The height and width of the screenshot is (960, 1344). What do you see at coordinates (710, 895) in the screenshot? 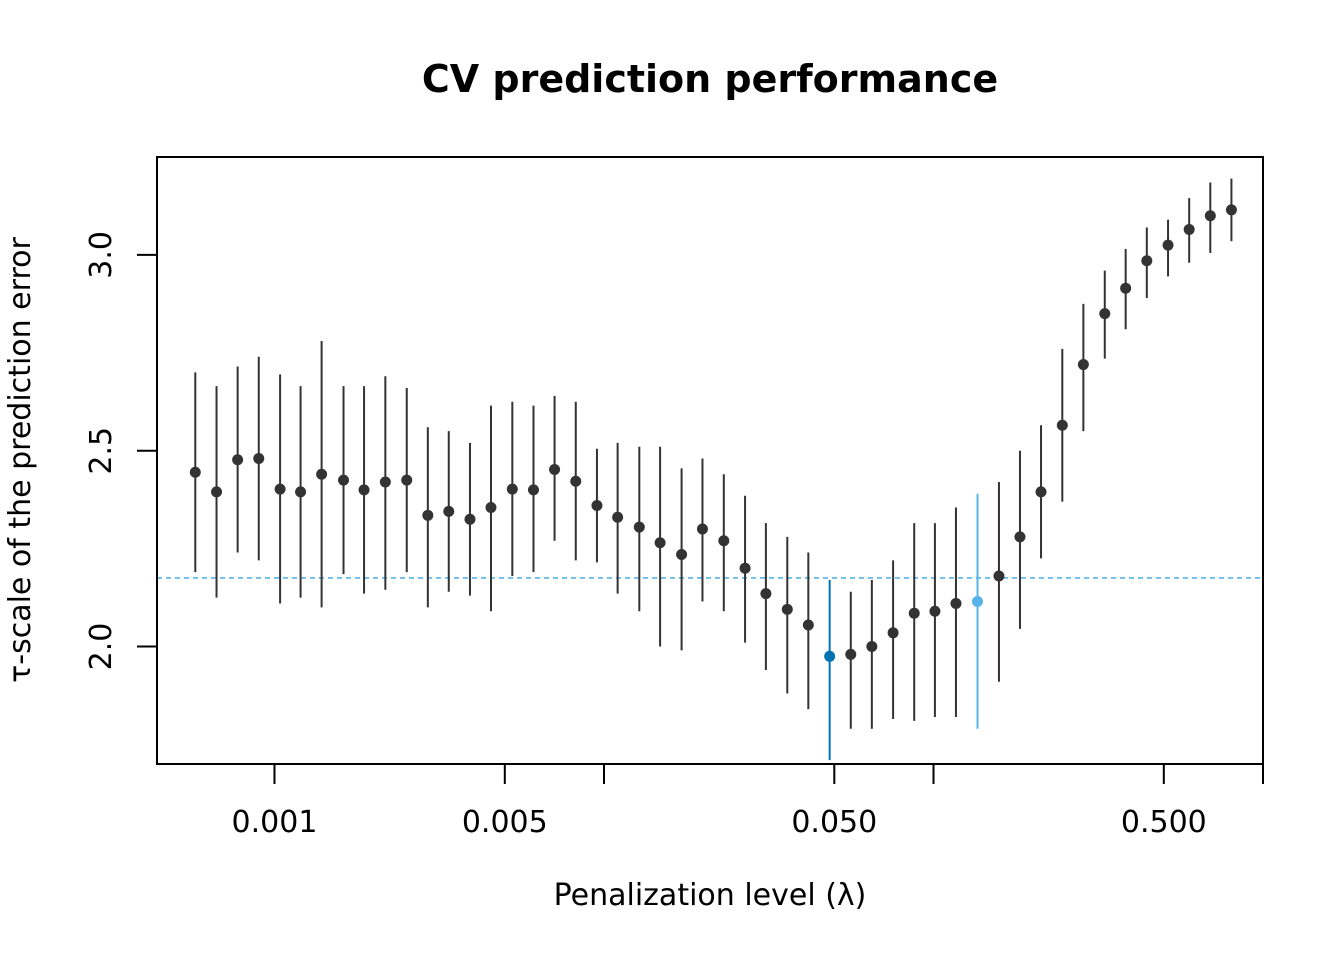
I see `x-axis-label: Penalization level (λ)` at bounding box center [710, 895].